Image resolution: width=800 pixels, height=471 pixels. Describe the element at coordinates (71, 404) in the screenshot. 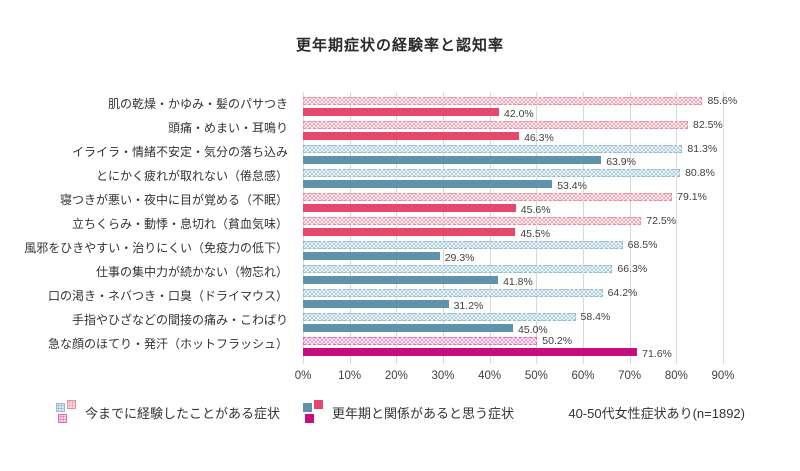

I see `dotted-pink-square-icon` at that location.